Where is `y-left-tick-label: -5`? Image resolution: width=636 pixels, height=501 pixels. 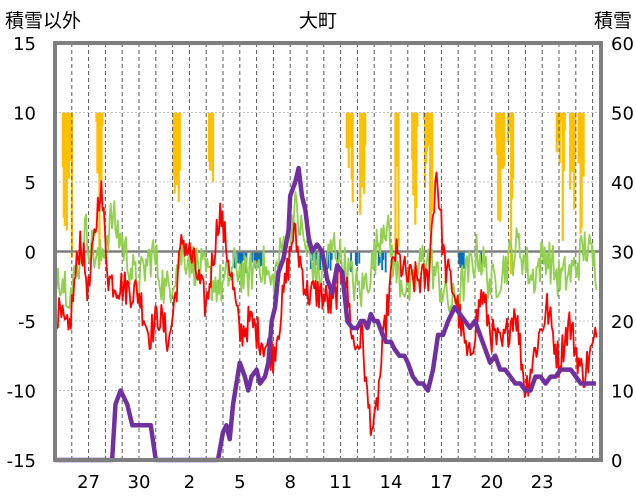
y-left-tick-label: -5 is located at coordinates (27, 322).